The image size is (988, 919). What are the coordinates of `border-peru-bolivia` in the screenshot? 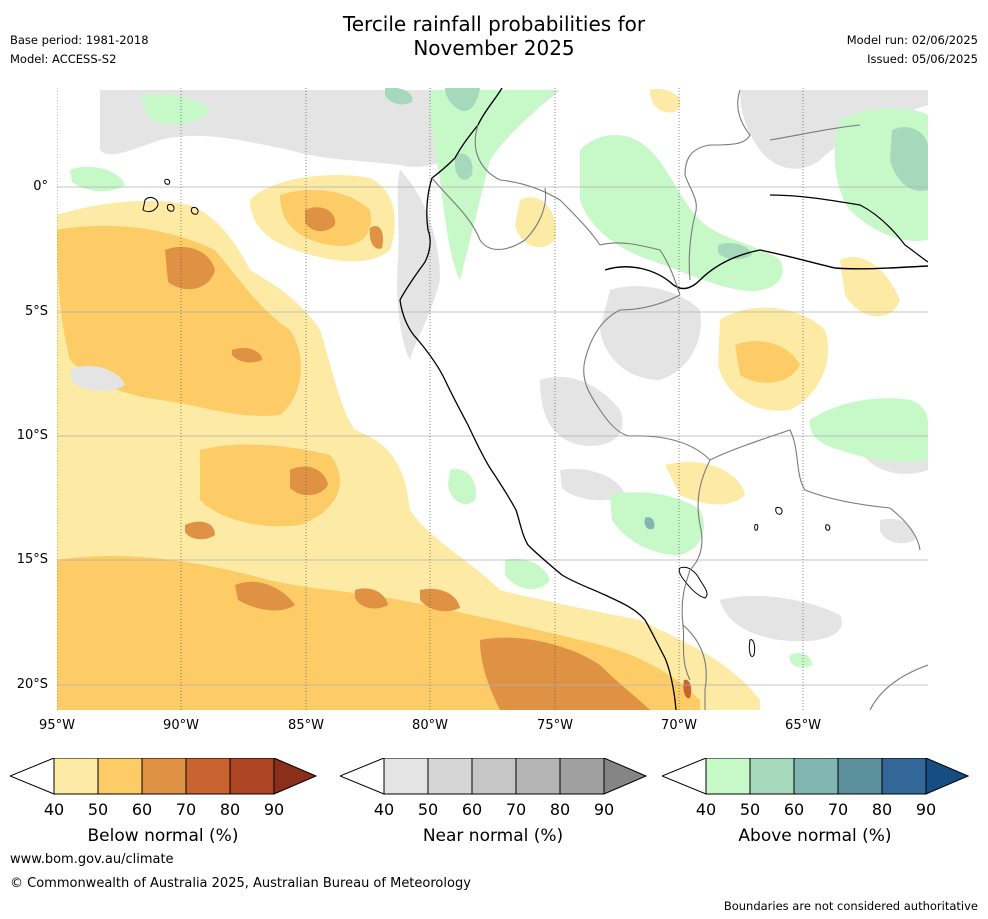 It's located at (696, 570).